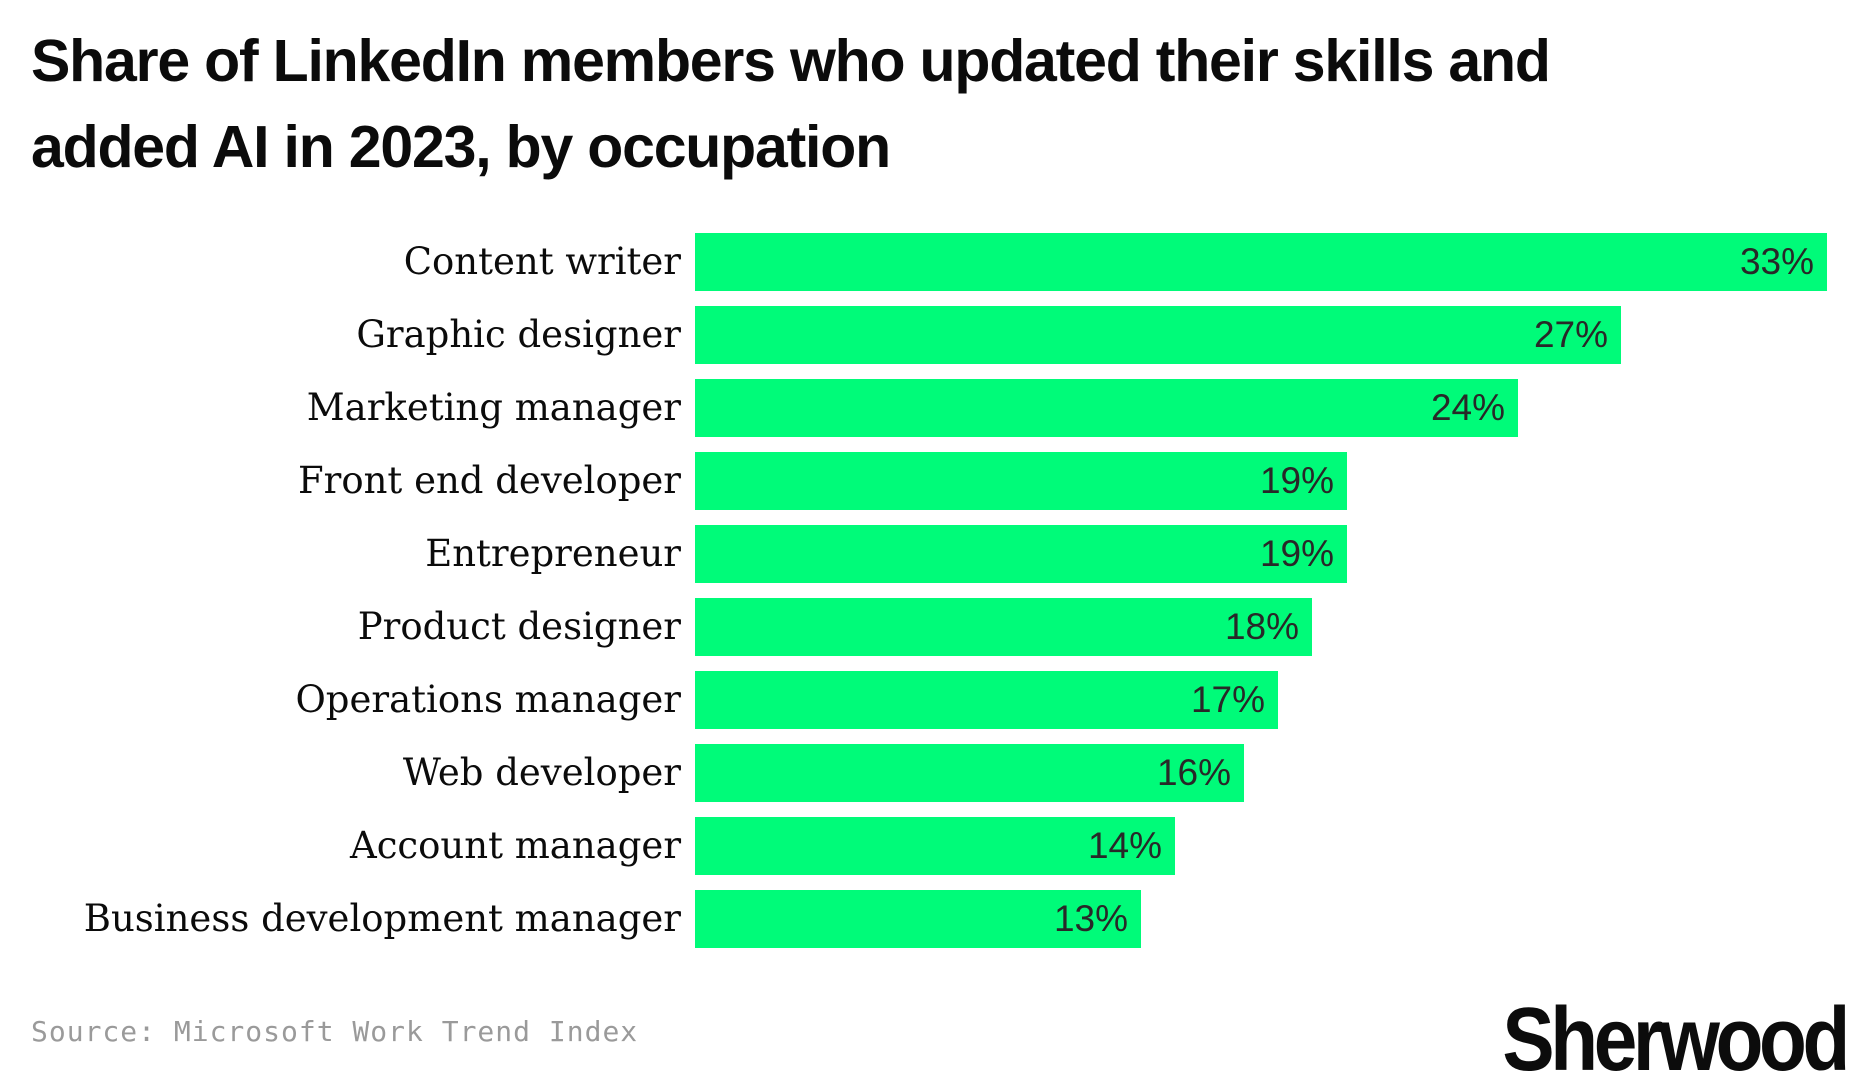 This screenshot has height=1089, width=1860. Describe the element at coordinates (488, 699) in the screenshot. I see `category-label: Operations manager` at that location.